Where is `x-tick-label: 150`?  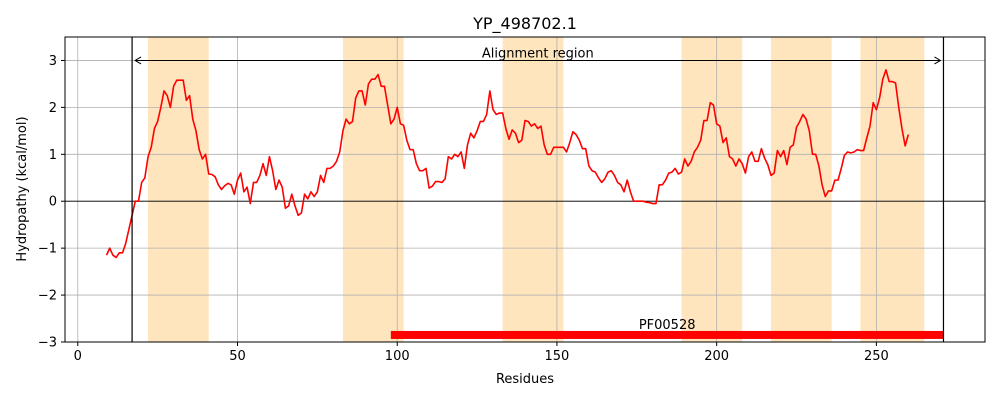 x-tick-label: 150 is located at coordinates (557, 356).